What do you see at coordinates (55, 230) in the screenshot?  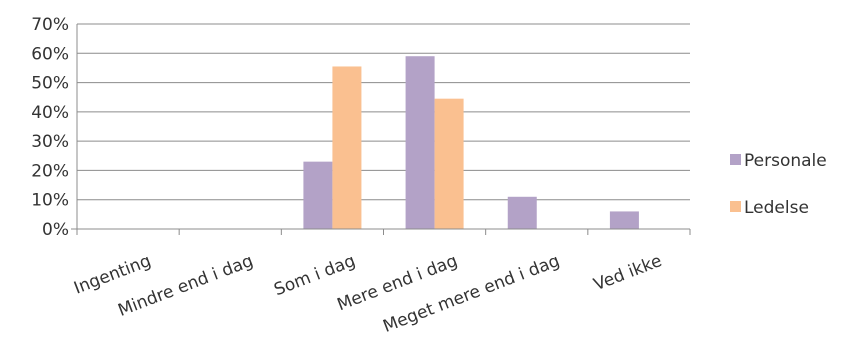 I see `y-tick-label: 0%` at bounding box center [55, 230].